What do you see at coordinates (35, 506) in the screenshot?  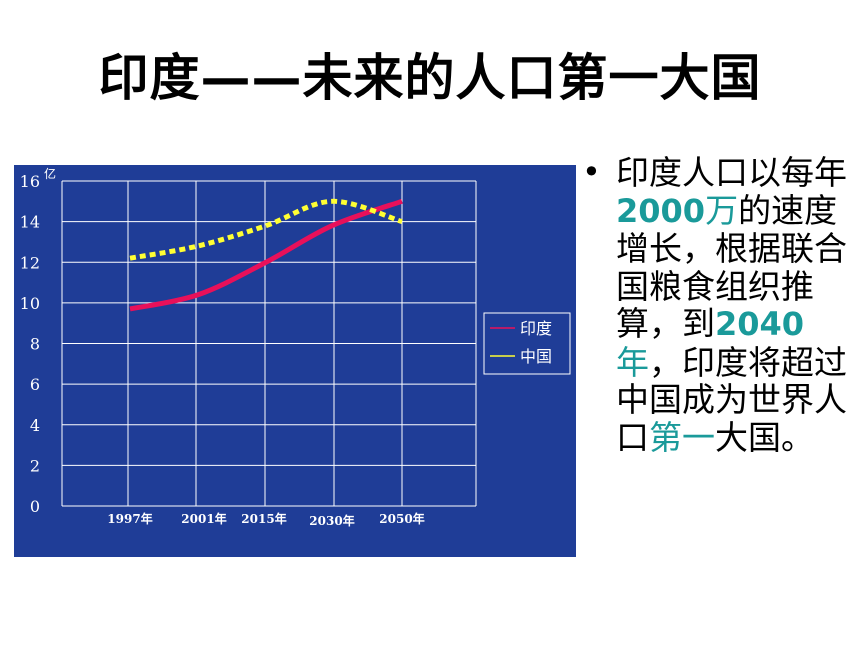 I see `y-tick-label: 0` at bounding box center [35, 506].